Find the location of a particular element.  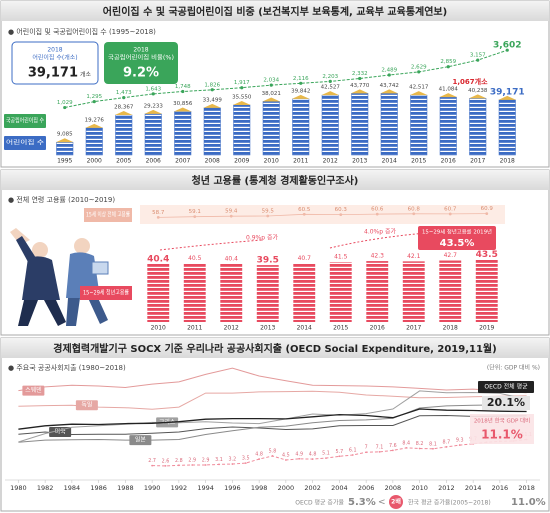

highlight-year: 2018 is located at coordinates (140, 50).